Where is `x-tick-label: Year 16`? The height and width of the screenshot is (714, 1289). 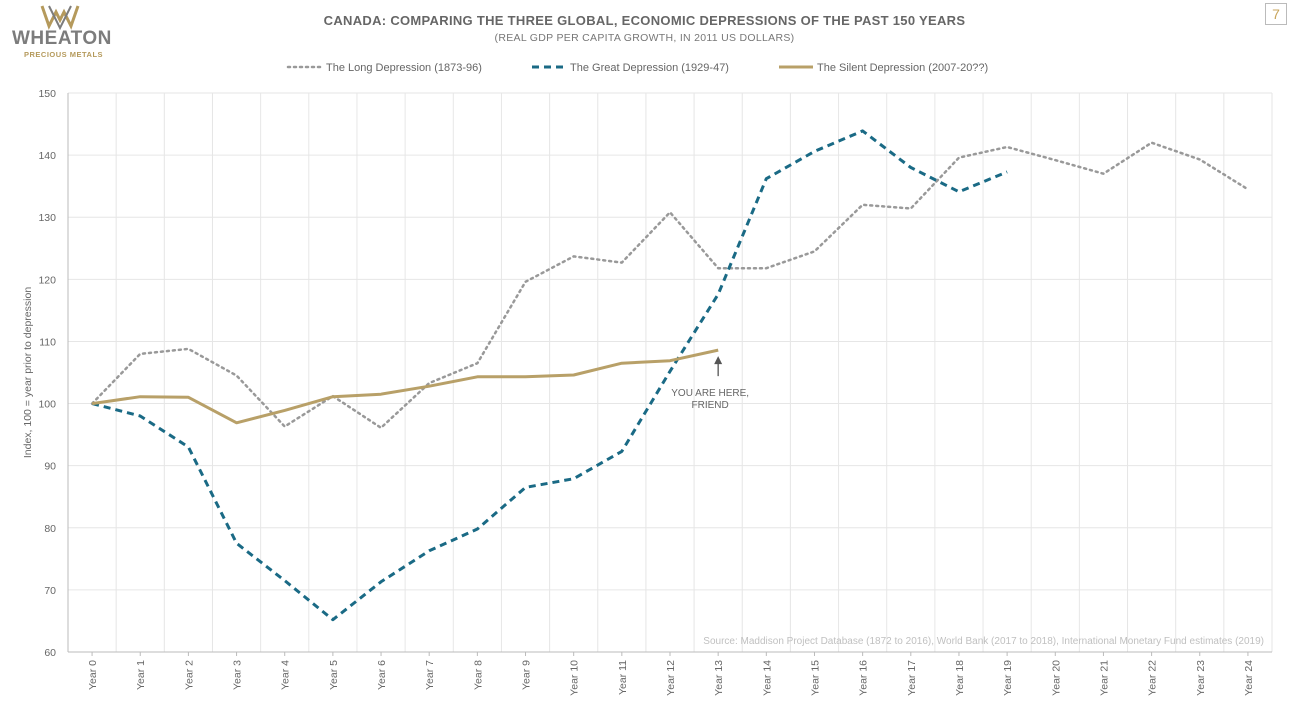
x-tick-label: Year 16 is located at coordinates (864, 678).